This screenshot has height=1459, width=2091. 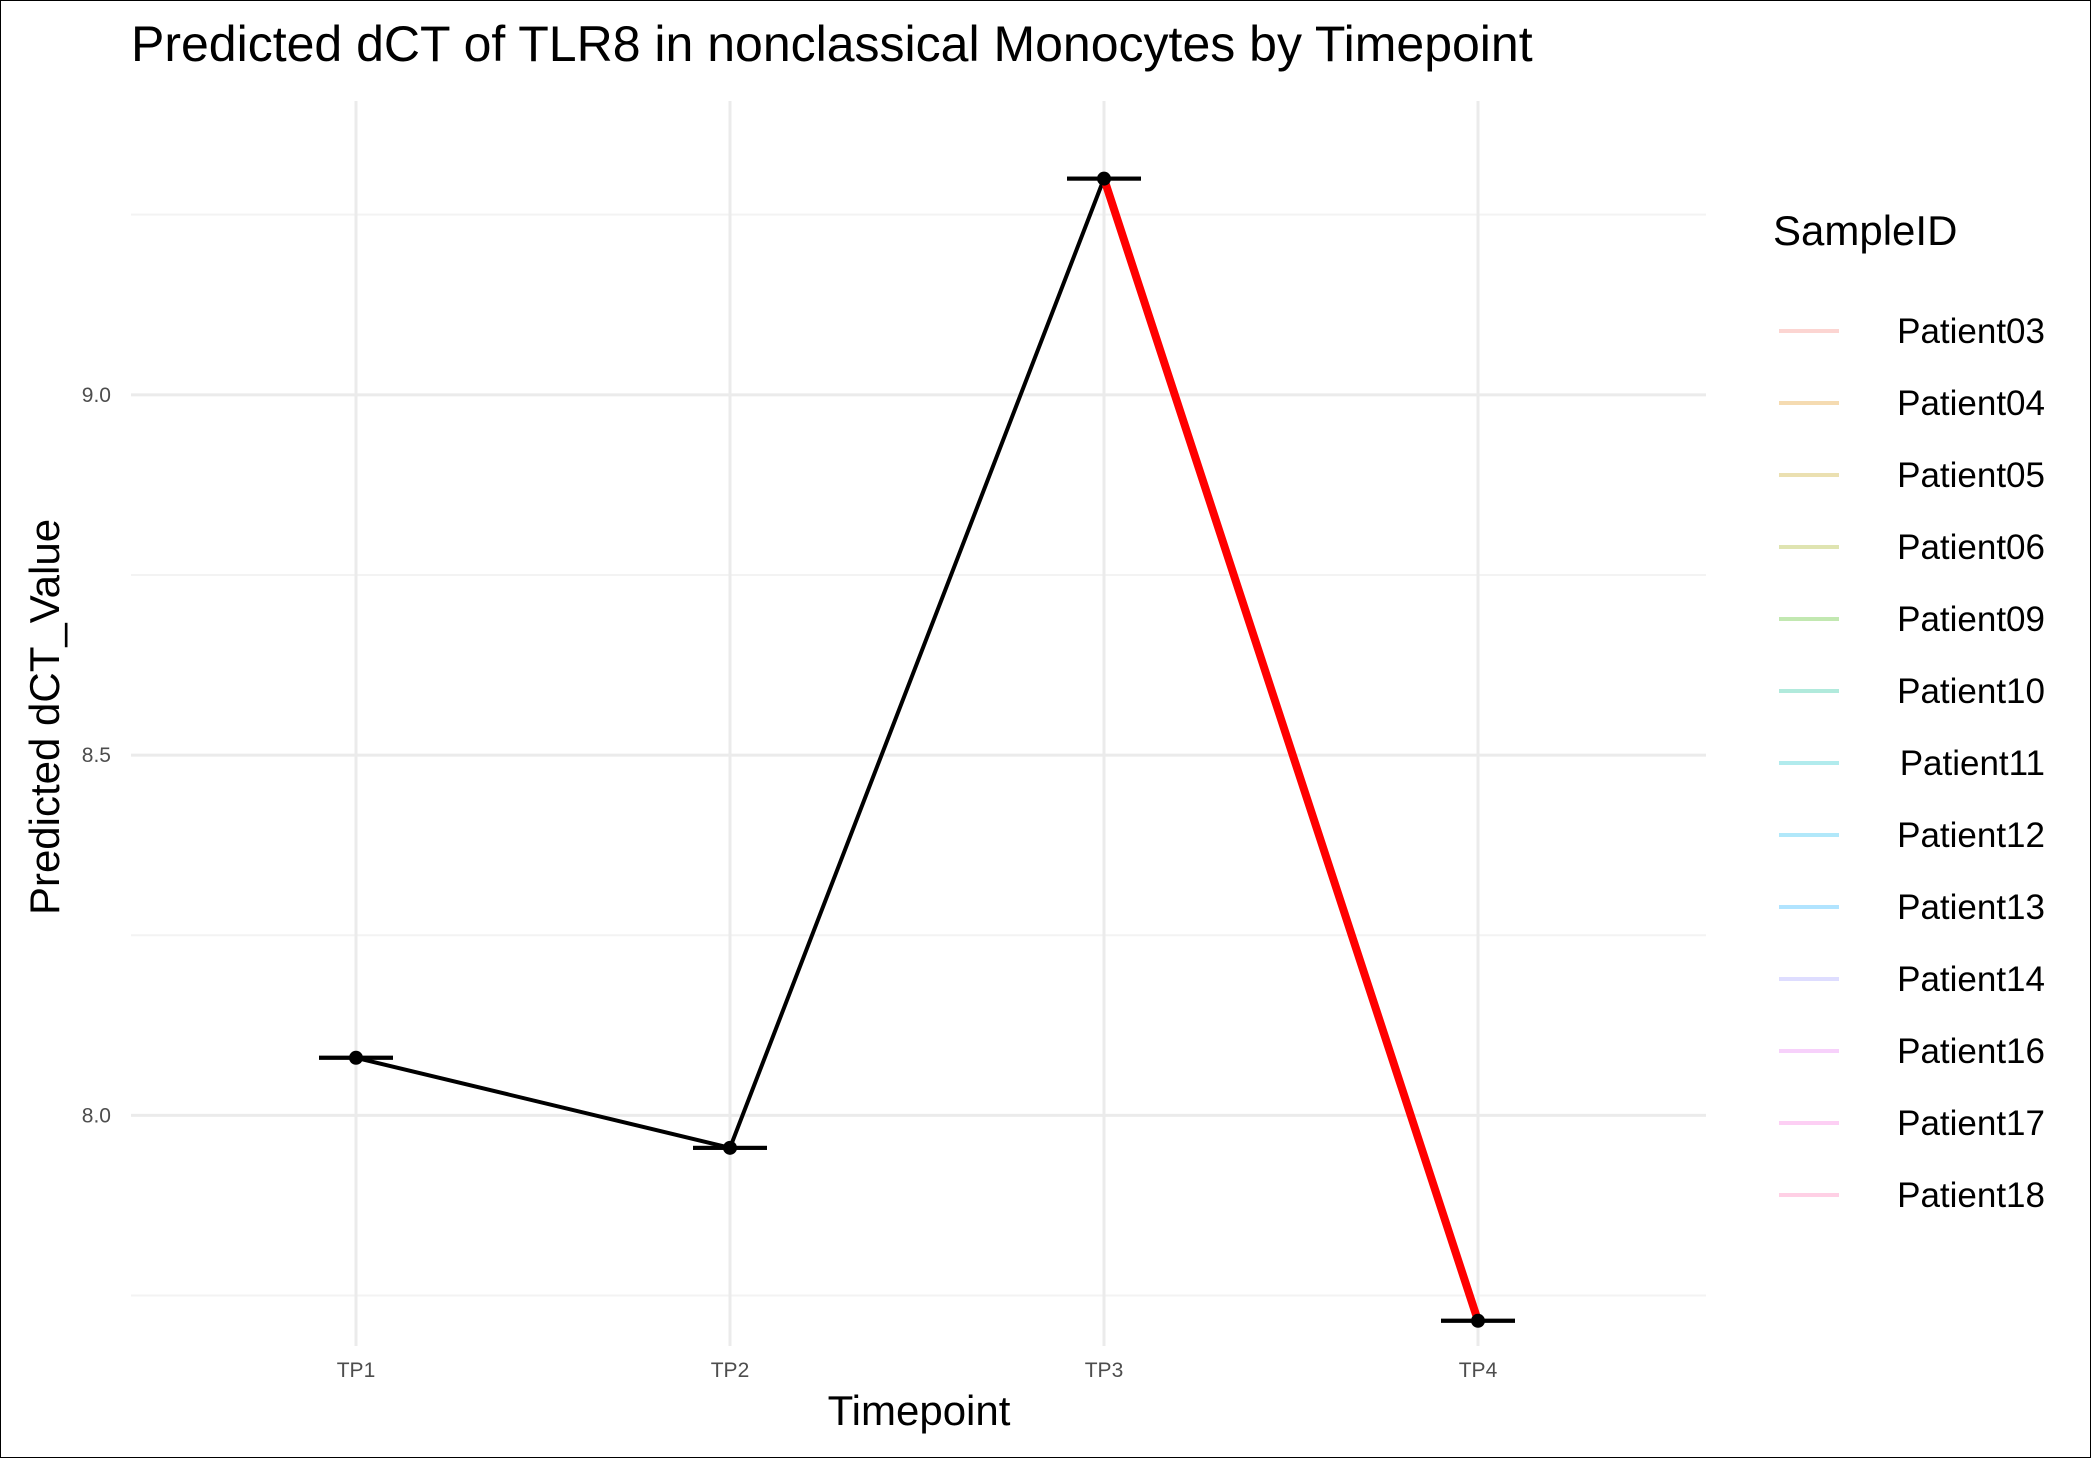 I want to click on x-tick-label: TP2, so click(x=730, y=1370).